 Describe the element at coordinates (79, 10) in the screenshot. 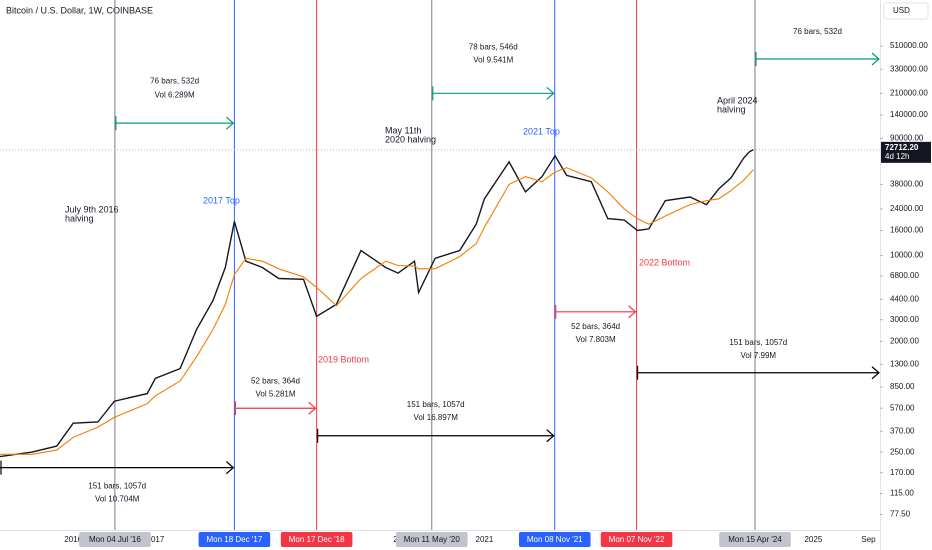

I see `chart-title: Bitcoin / U.S. Dollar, 1W, COINBASE` at that location.